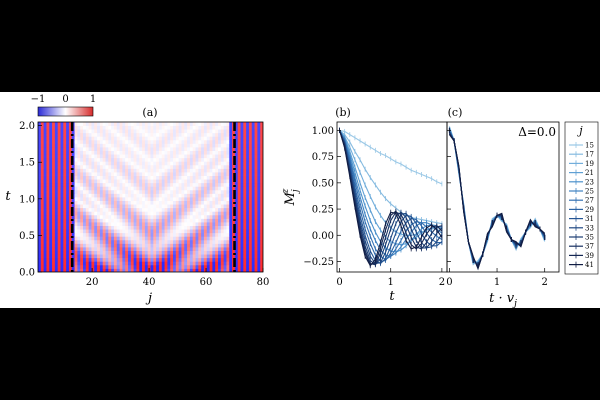 Image resolution: width=600 pixels, height=400 pixels. I want to click on y-tick-label: 0.5, so click(27, 236).